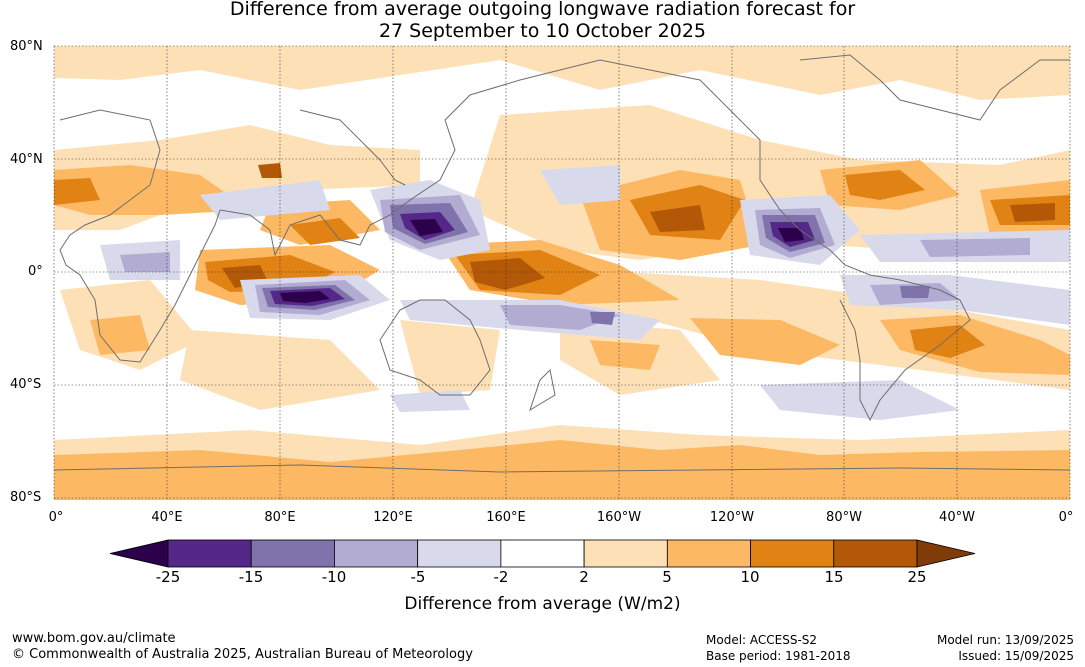 The image size is (1085, 667). What do you see at coordinates (1005, 640) in the screenshot?
I see `footer-model-run: Model run: 13/09/2025` at bounding box center [1005, 640].